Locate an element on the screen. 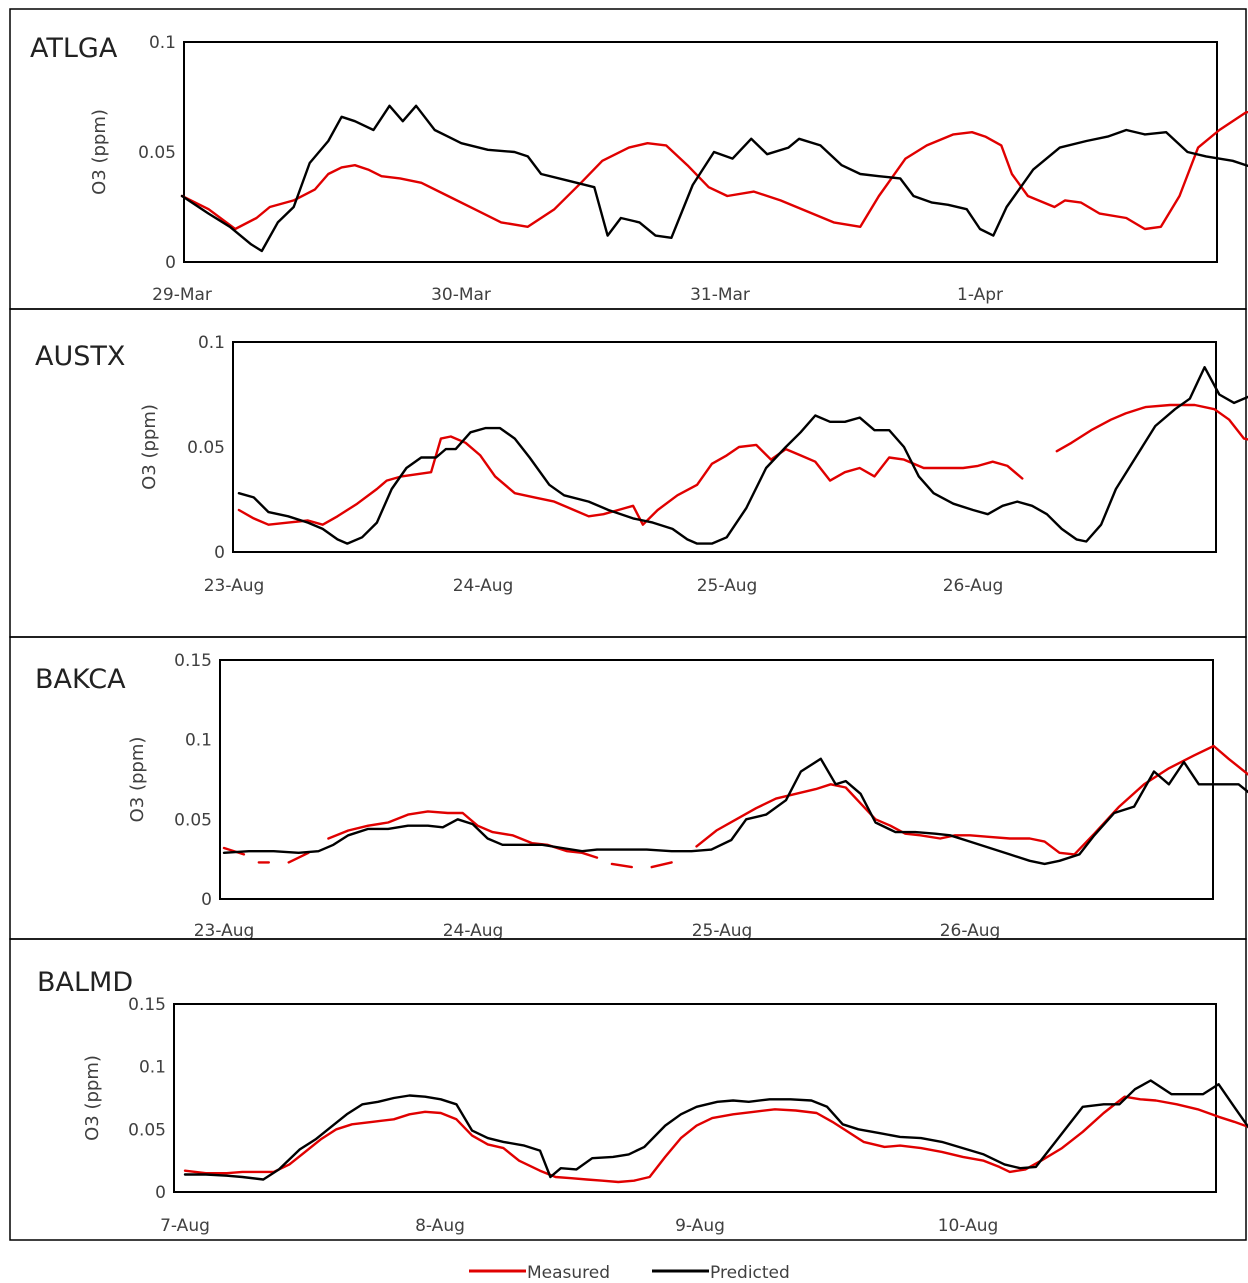 This screenshot has height=1283, width=1248. x-tick-label: 29-Mar is located at coordinates (182, 295).